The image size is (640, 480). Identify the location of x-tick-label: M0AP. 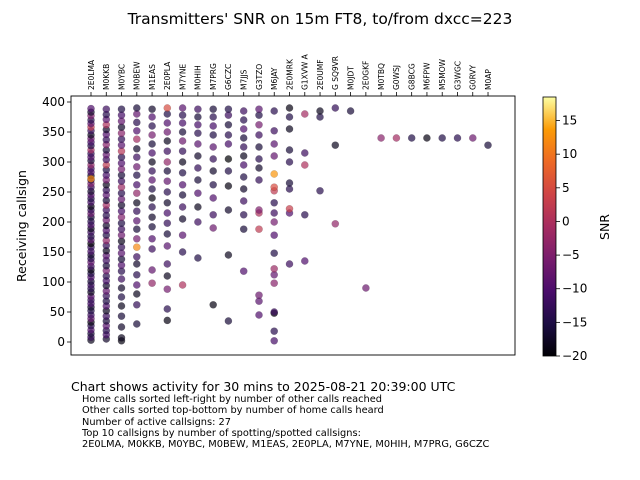
(488, 79).